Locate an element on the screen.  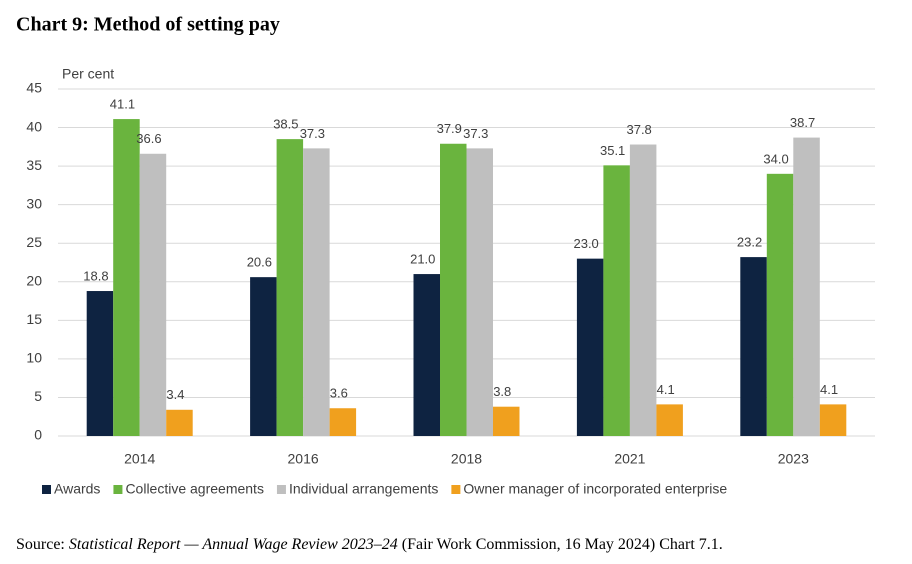
x-tick-label: 2014 is located at coordinates (139, 459).